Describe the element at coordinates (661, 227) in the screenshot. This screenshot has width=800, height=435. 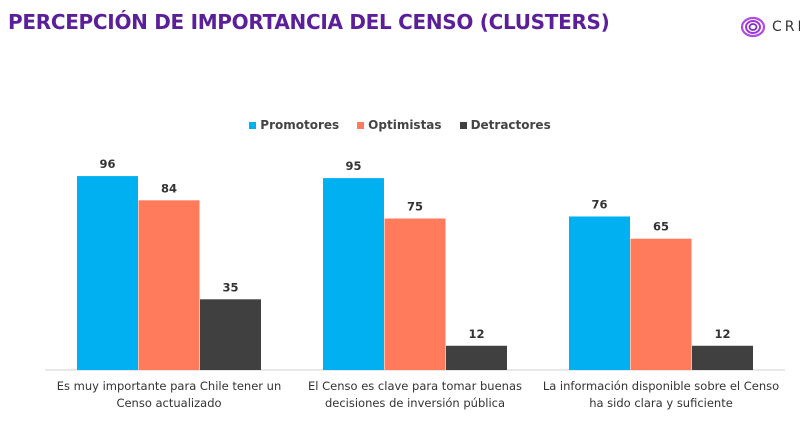
I see `data-label: 65` at that location.